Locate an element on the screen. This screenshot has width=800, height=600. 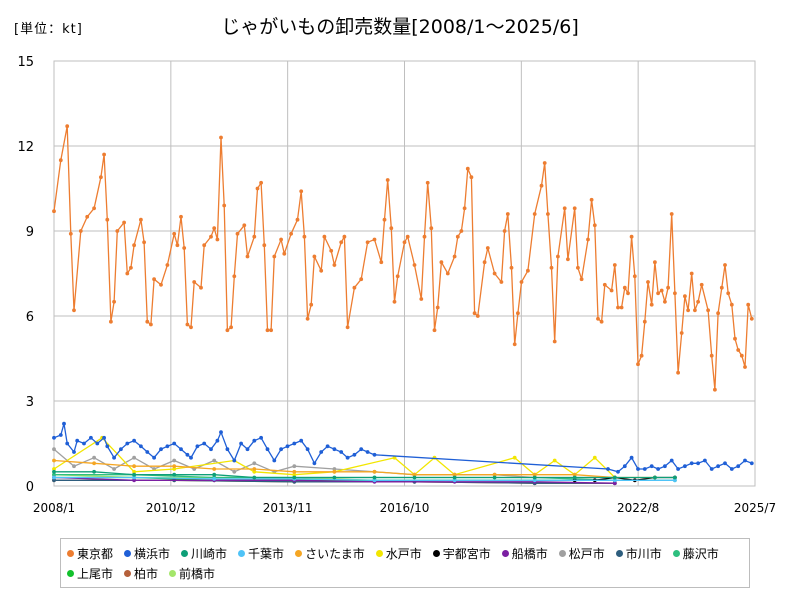
legend-label: 船橋市 is located at coordinates (529, 553).